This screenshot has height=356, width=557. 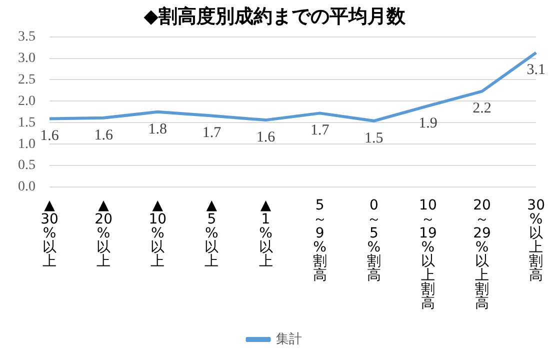 I want to click on x-tick-label: ▲5%以上, so click(x=211, y=234).